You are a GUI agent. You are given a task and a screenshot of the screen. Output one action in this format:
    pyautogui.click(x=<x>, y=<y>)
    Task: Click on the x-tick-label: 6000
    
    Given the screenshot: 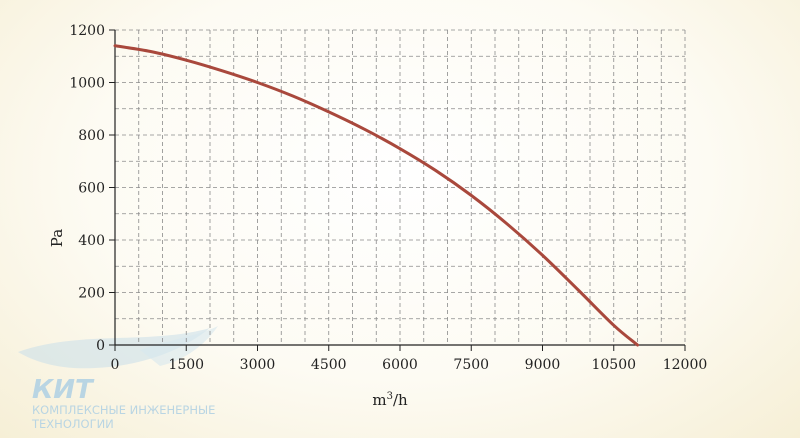 What is the action you would take?
    pyautogui.click(x=400, y=365)
    